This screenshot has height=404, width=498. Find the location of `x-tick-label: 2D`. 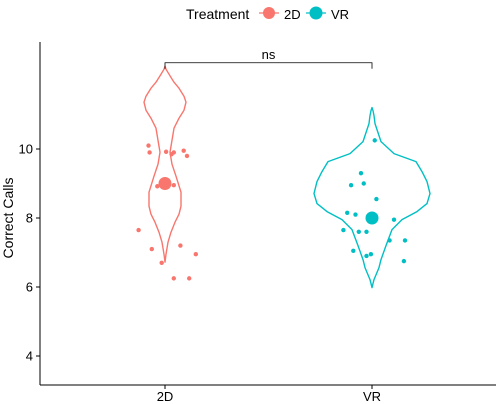

x-tick-label: 2D is located at coordinates (165, 396).